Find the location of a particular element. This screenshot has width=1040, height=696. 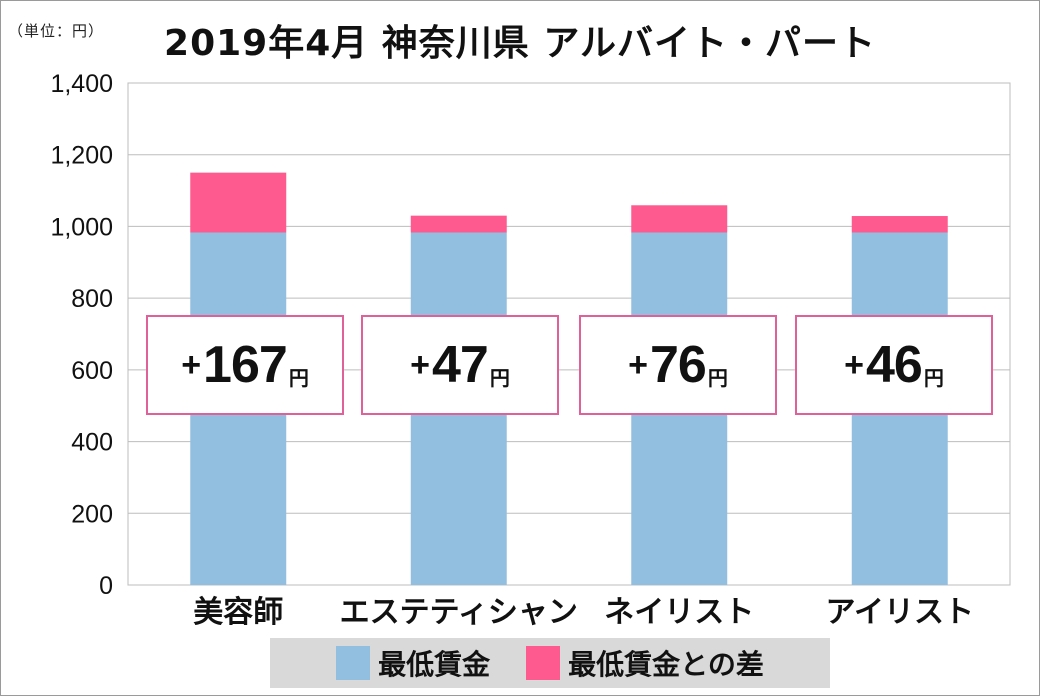

y-tick-label: 1,000 is located at coordinates (81, 227).